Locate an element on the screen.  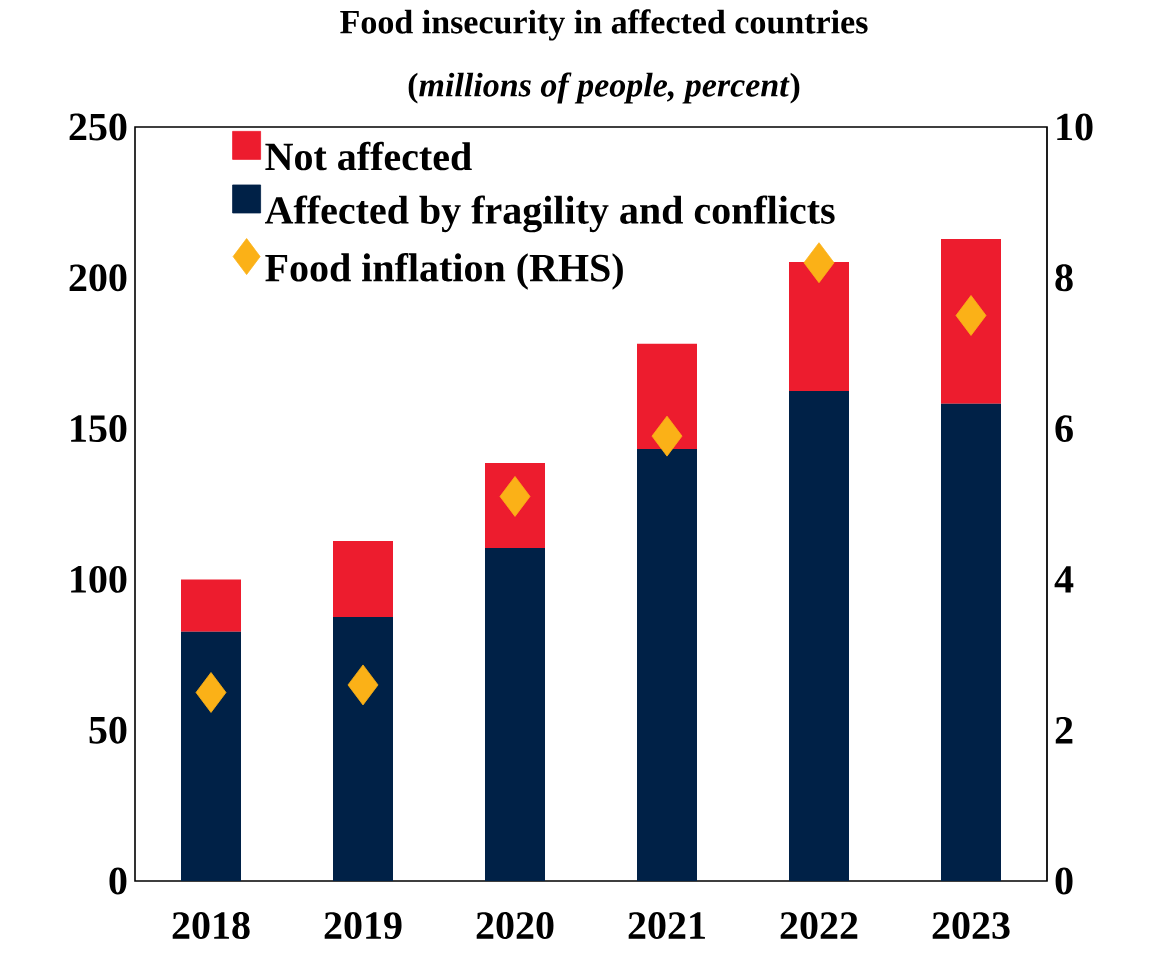
y-tick-label: 150 is located at coordinates (99, 429).